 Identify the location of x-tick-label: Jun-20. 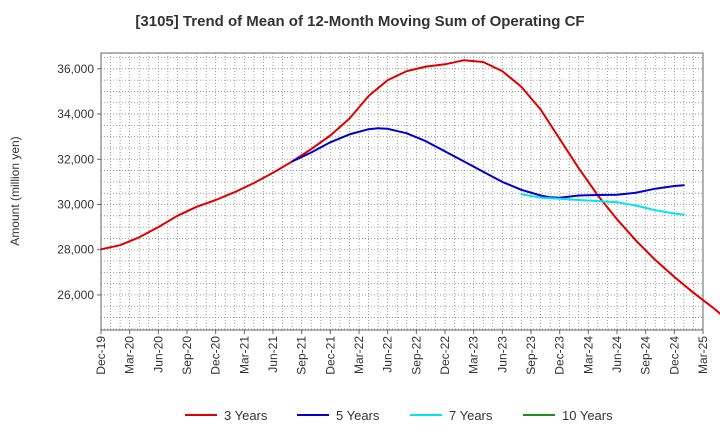
(158, 354).